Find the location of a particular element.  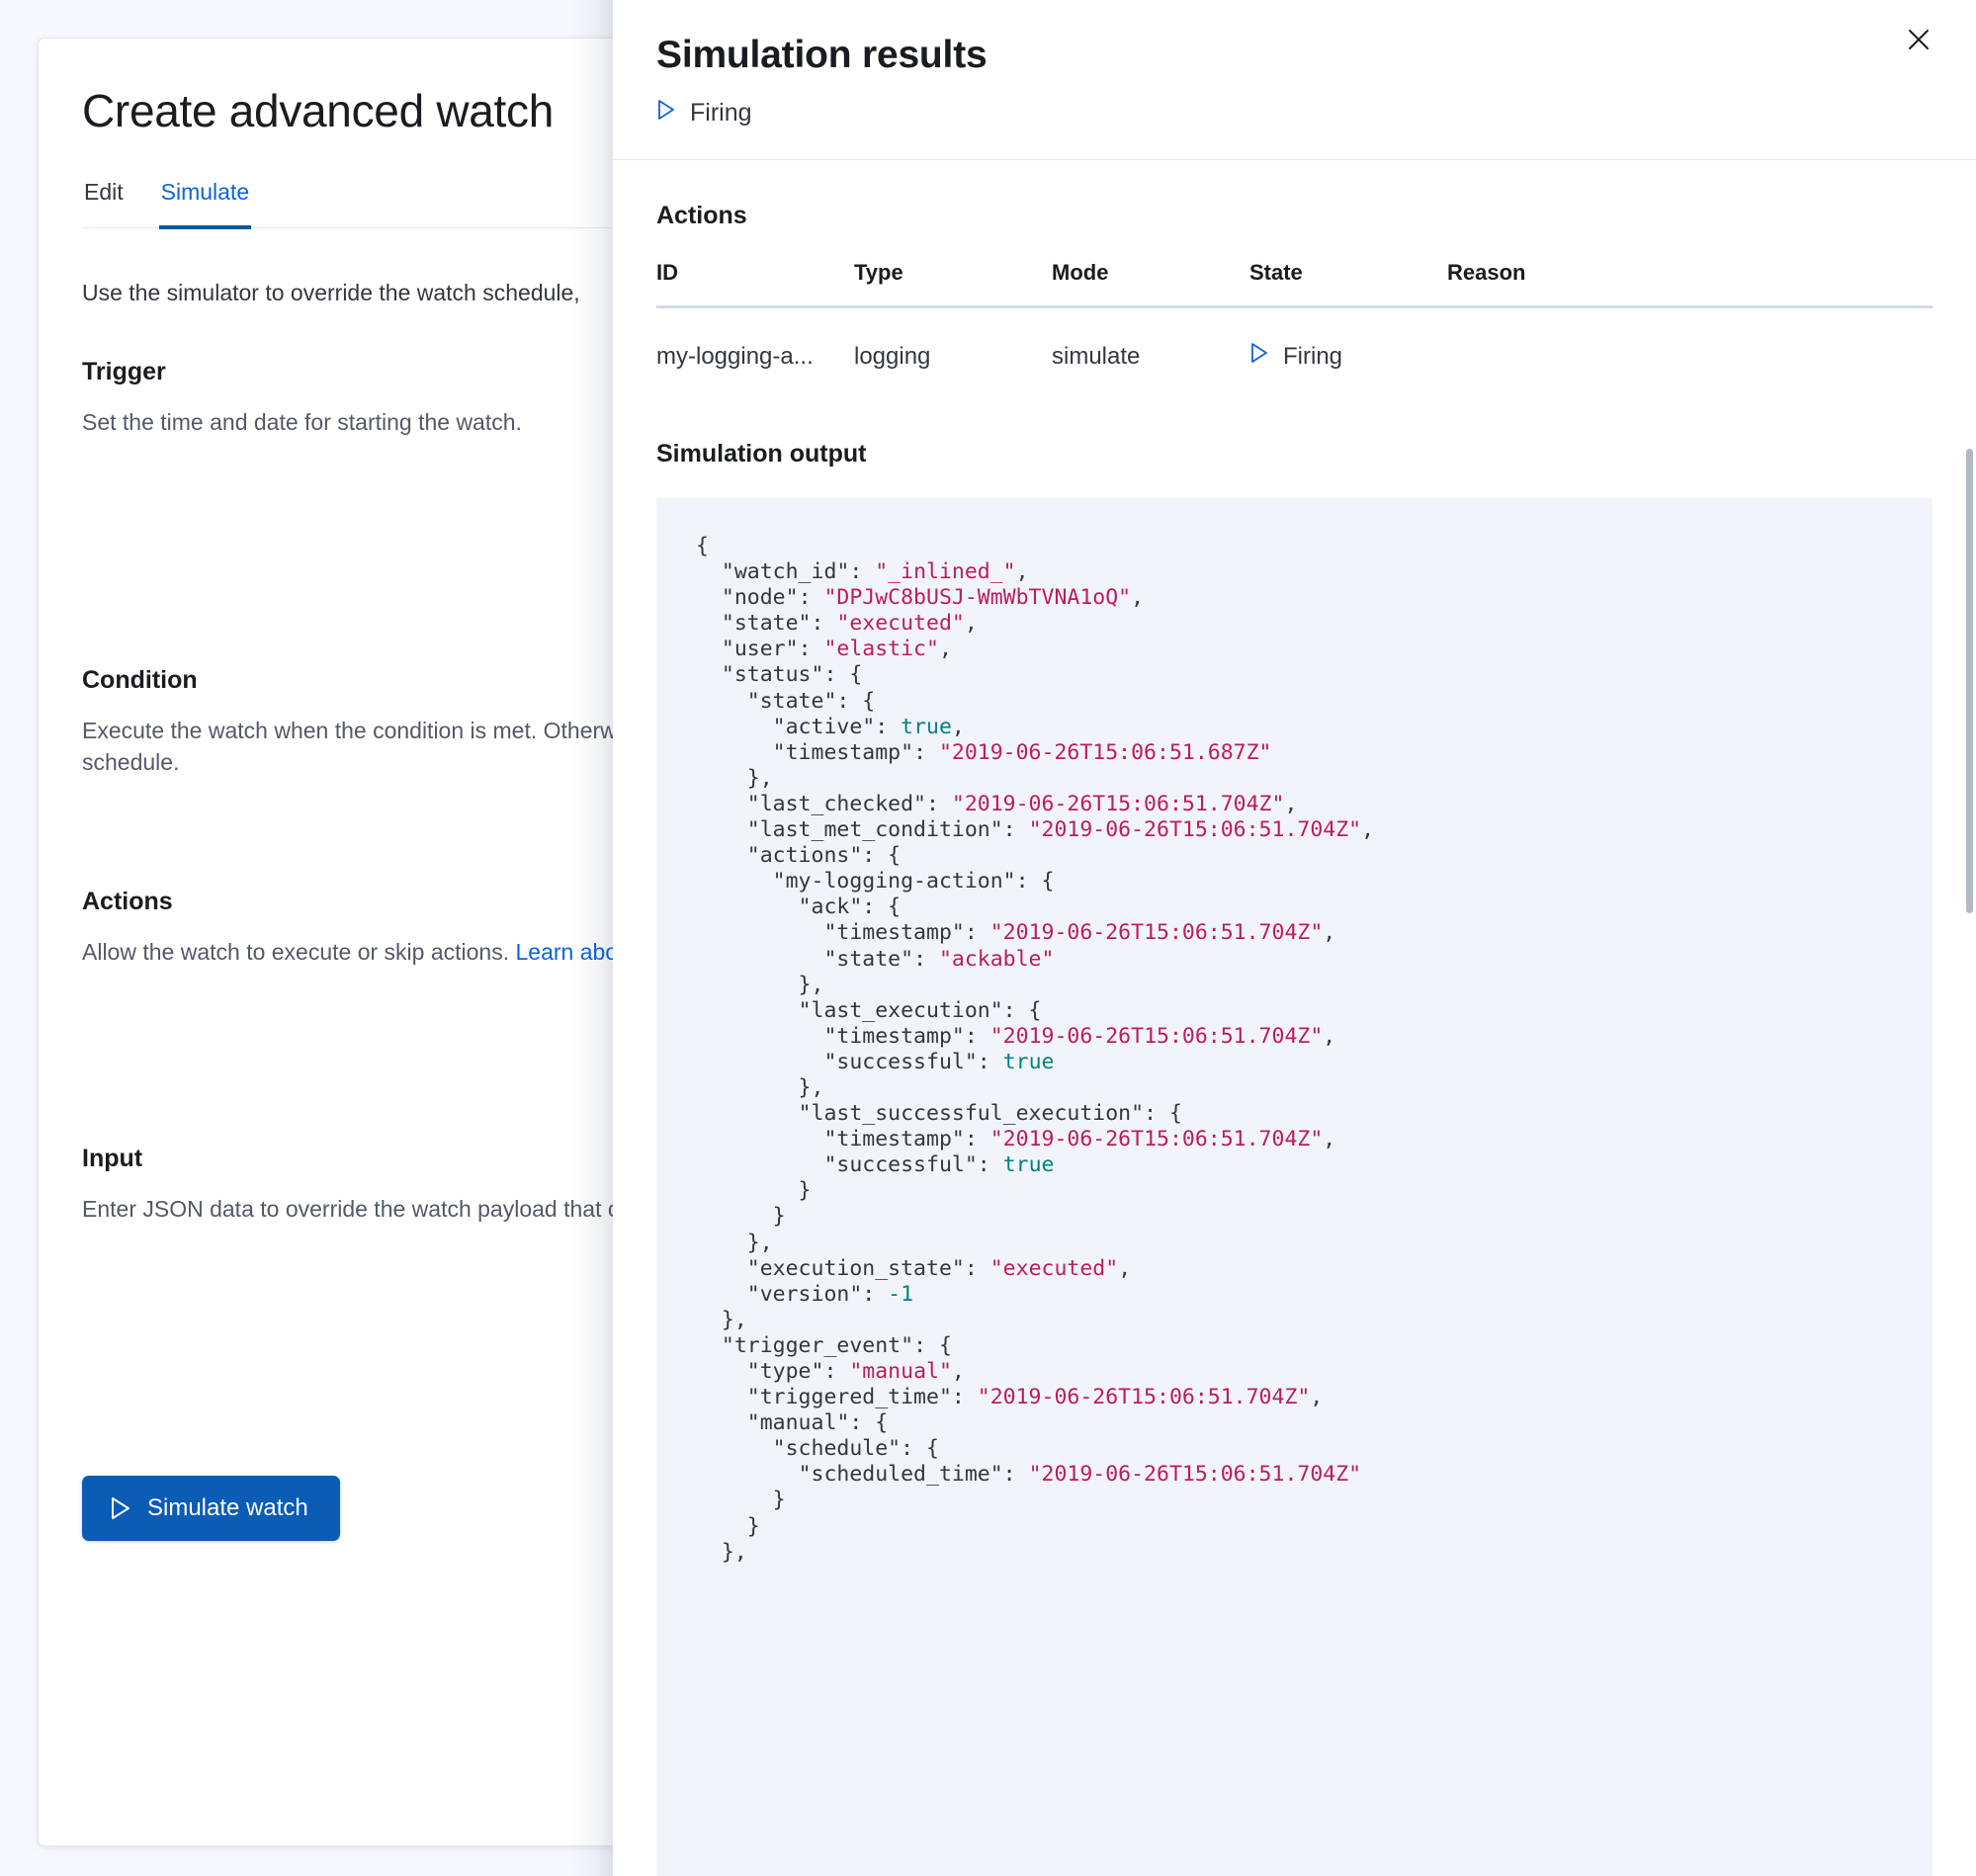

column-header-id: ID is located at coordinates (755, 284).